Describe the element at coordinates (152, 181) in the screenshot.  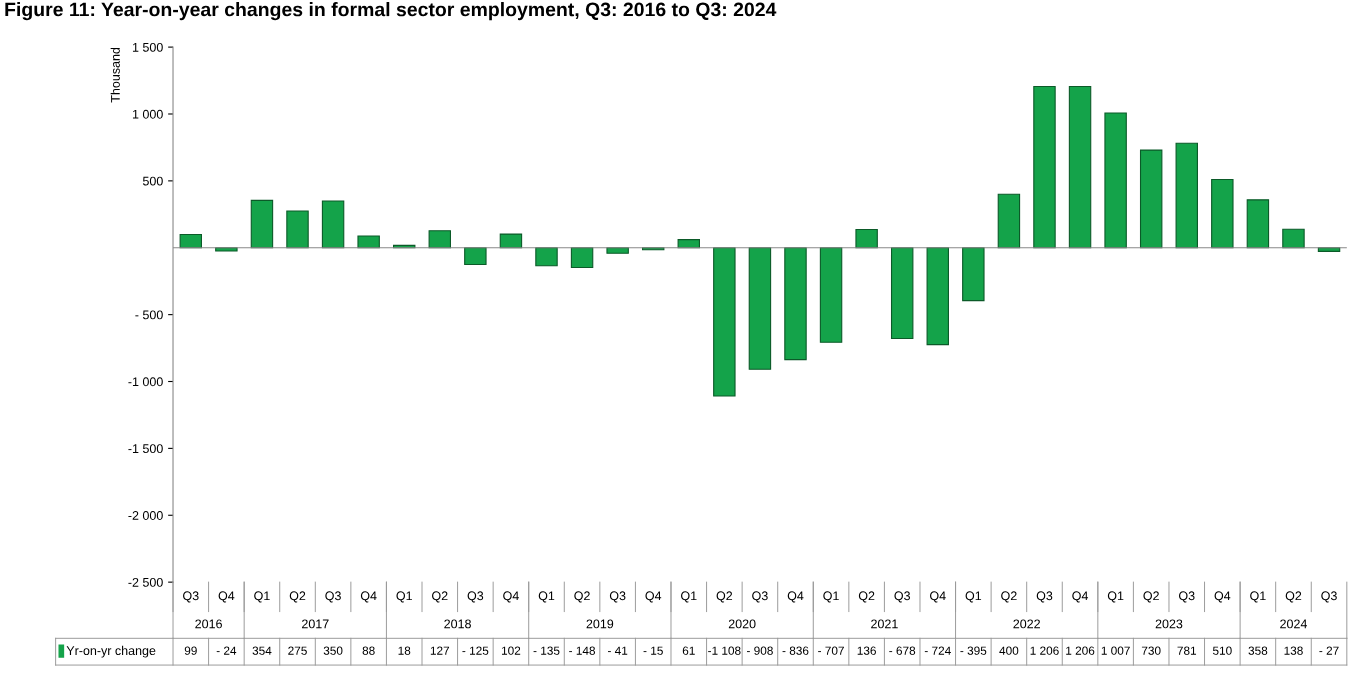
I see `y-tick-label: 500` at that location.